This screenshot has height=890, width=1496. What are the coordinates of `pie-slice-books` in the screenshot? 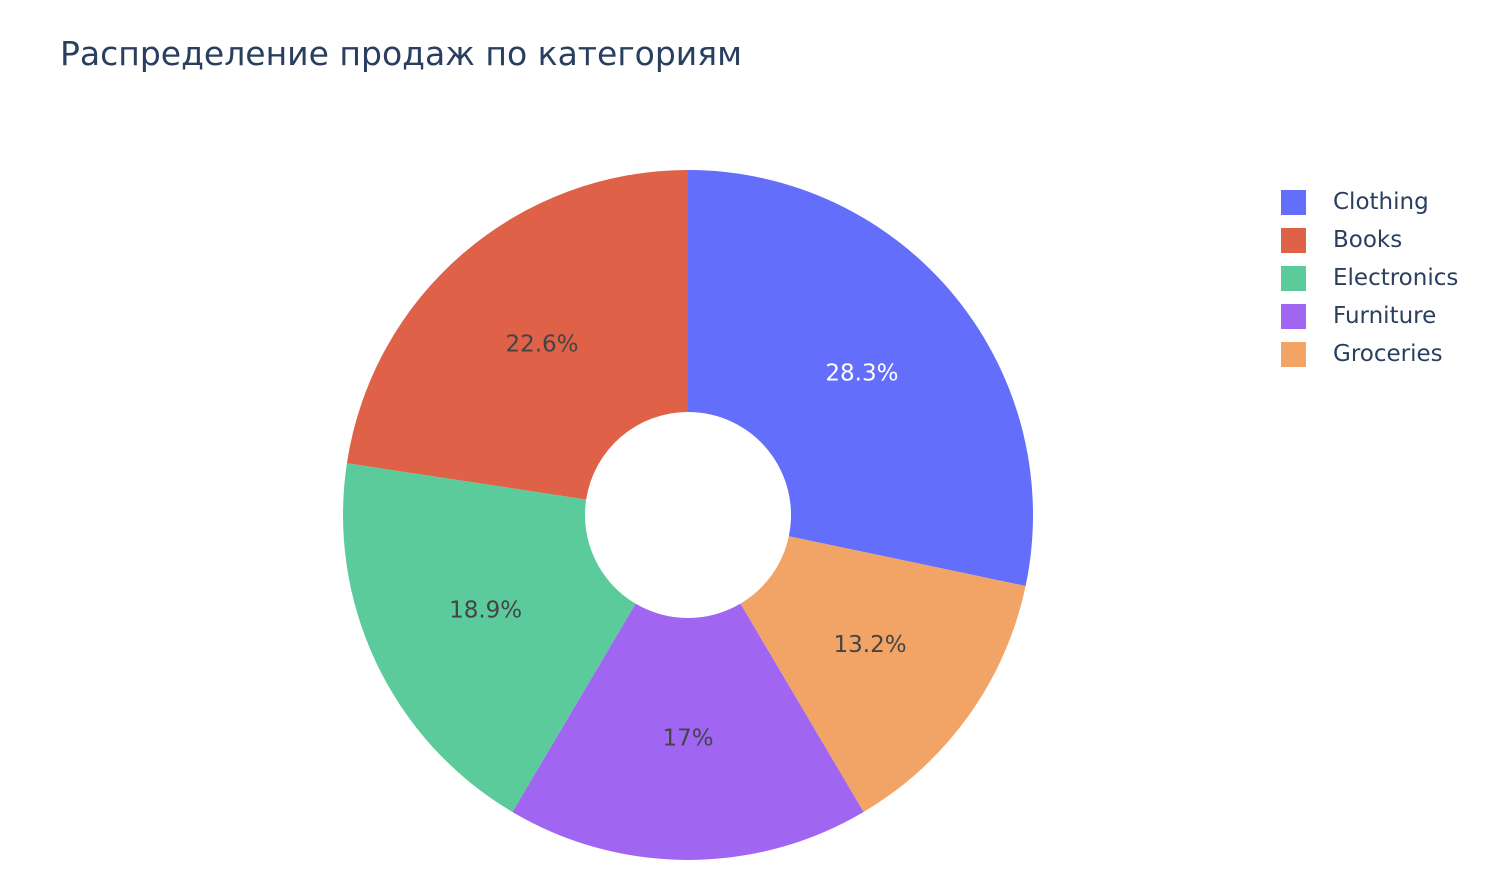 It's located at (517, 335).